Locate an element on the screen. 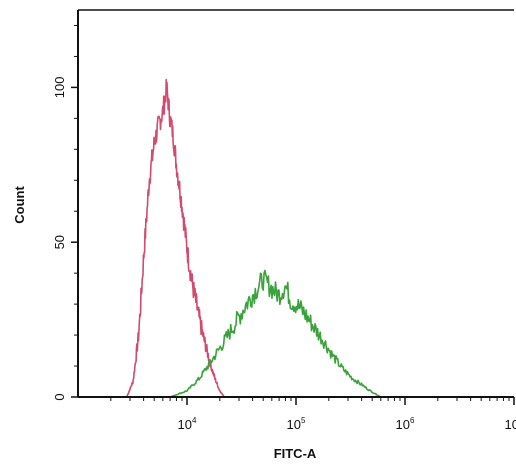  x-tick-label: 10⁴ is located at coordinates (187, 424).